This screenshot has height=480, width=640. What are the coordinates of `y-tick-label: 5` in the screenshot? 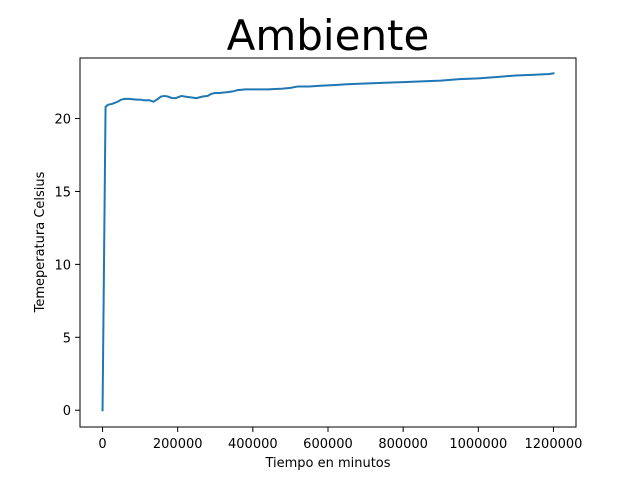 It's located at (67, 338).